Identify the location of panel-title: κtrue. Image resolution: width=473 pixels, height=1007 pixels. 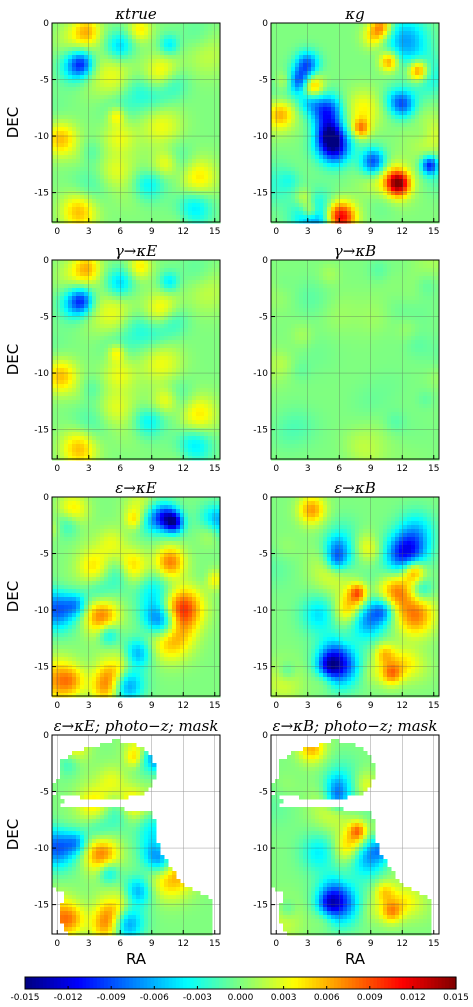
(135, 14).